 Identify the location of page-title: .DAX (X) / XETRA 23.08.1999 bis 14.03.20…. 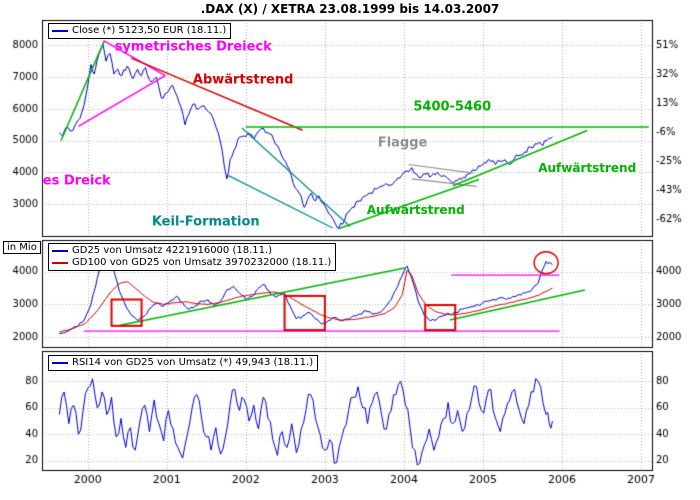
(350, 9).